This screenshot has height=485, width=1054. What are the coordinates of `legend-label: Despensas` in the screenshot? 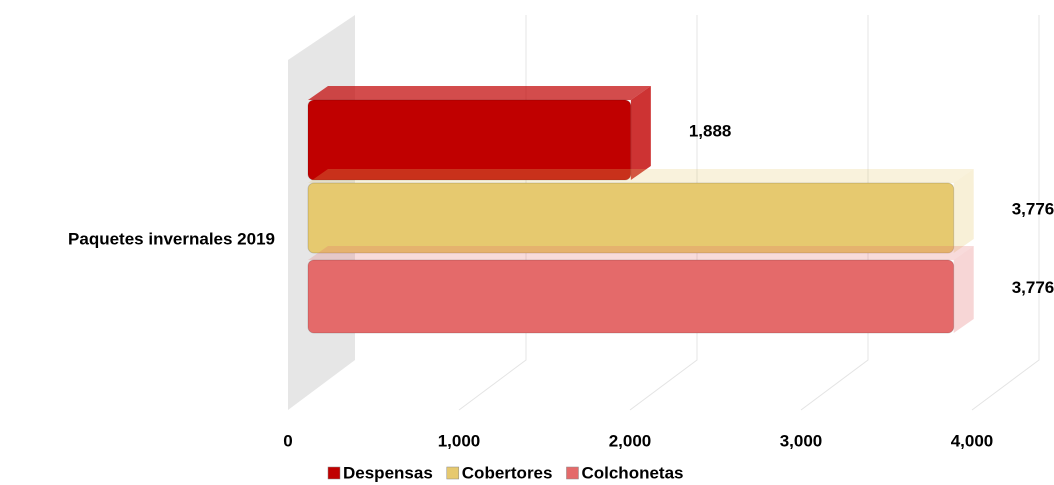 It's located at (388, 472).